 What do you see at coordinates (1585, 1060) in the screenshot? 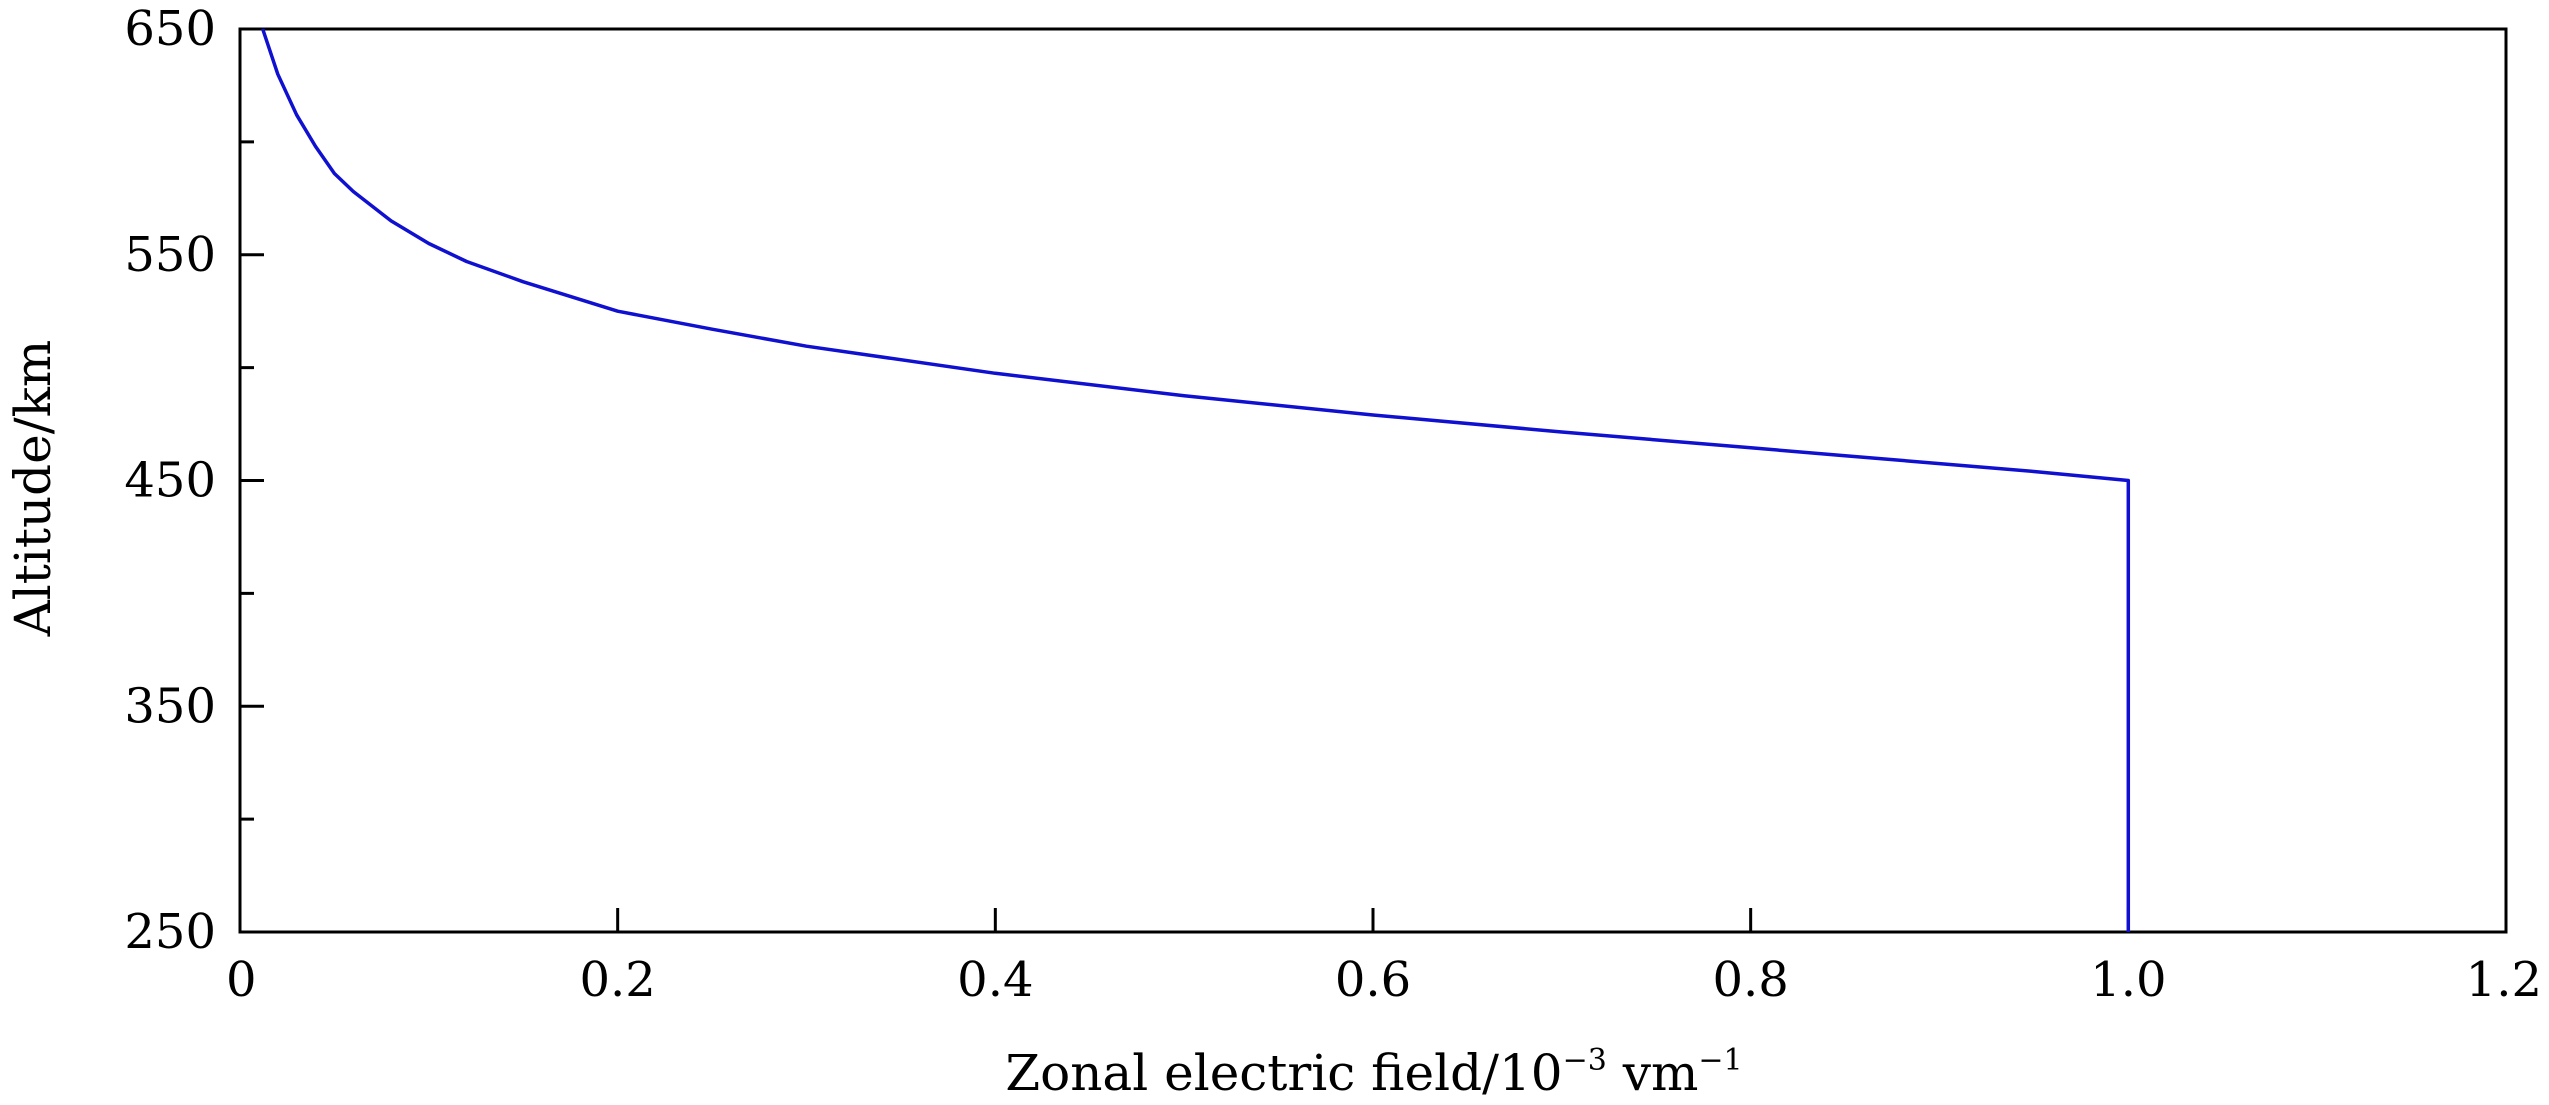
I see `x-axis-title-exponent-1: −3` at bounding box center [1585, 1060].